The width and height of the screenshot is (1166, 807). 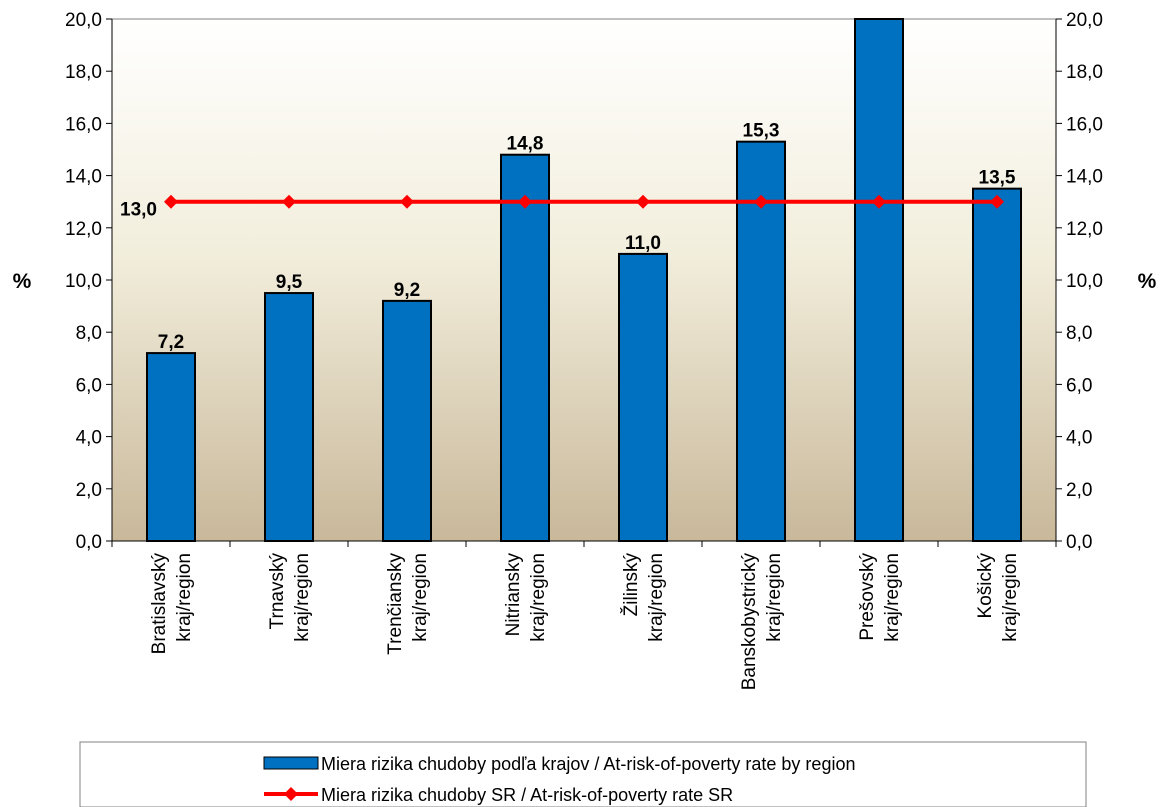 What do you see at coordinates (762, 622) in the screenshot?
I see `category-label: Banskobystrický kraj/region` at bounding box center [762, 622].